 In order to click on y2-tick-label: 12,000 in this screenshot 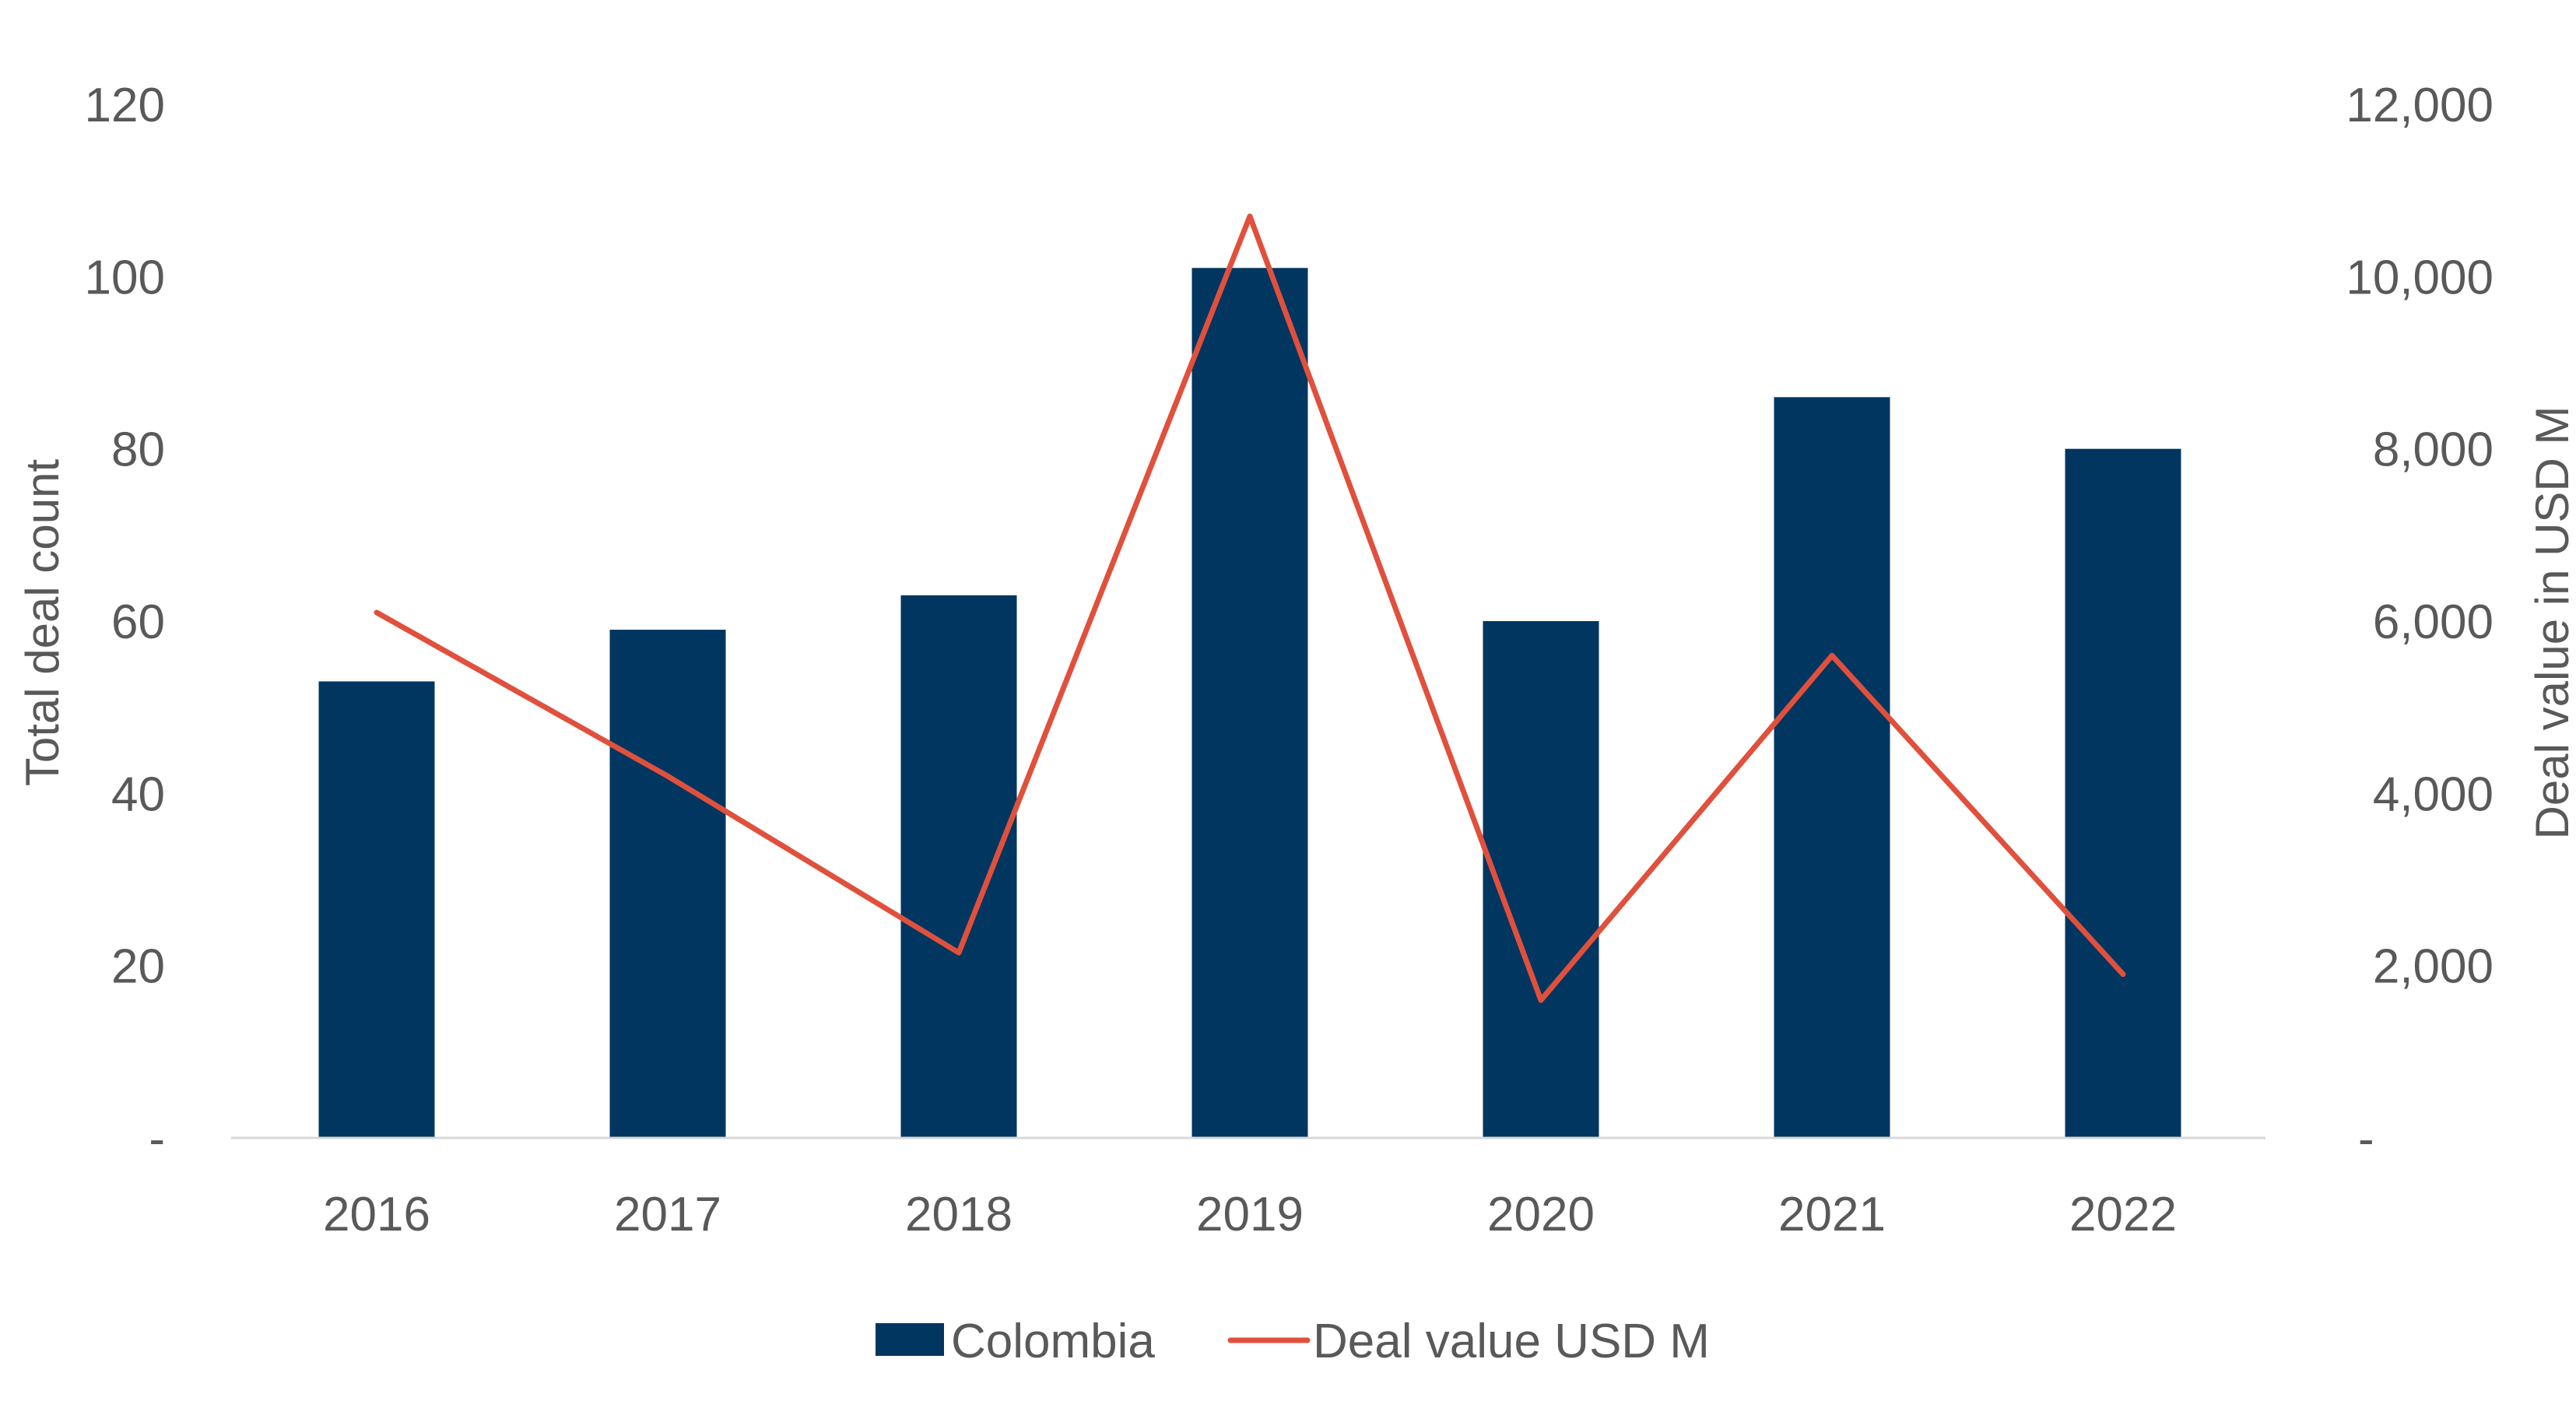, I will do `click(2420, 105)`.